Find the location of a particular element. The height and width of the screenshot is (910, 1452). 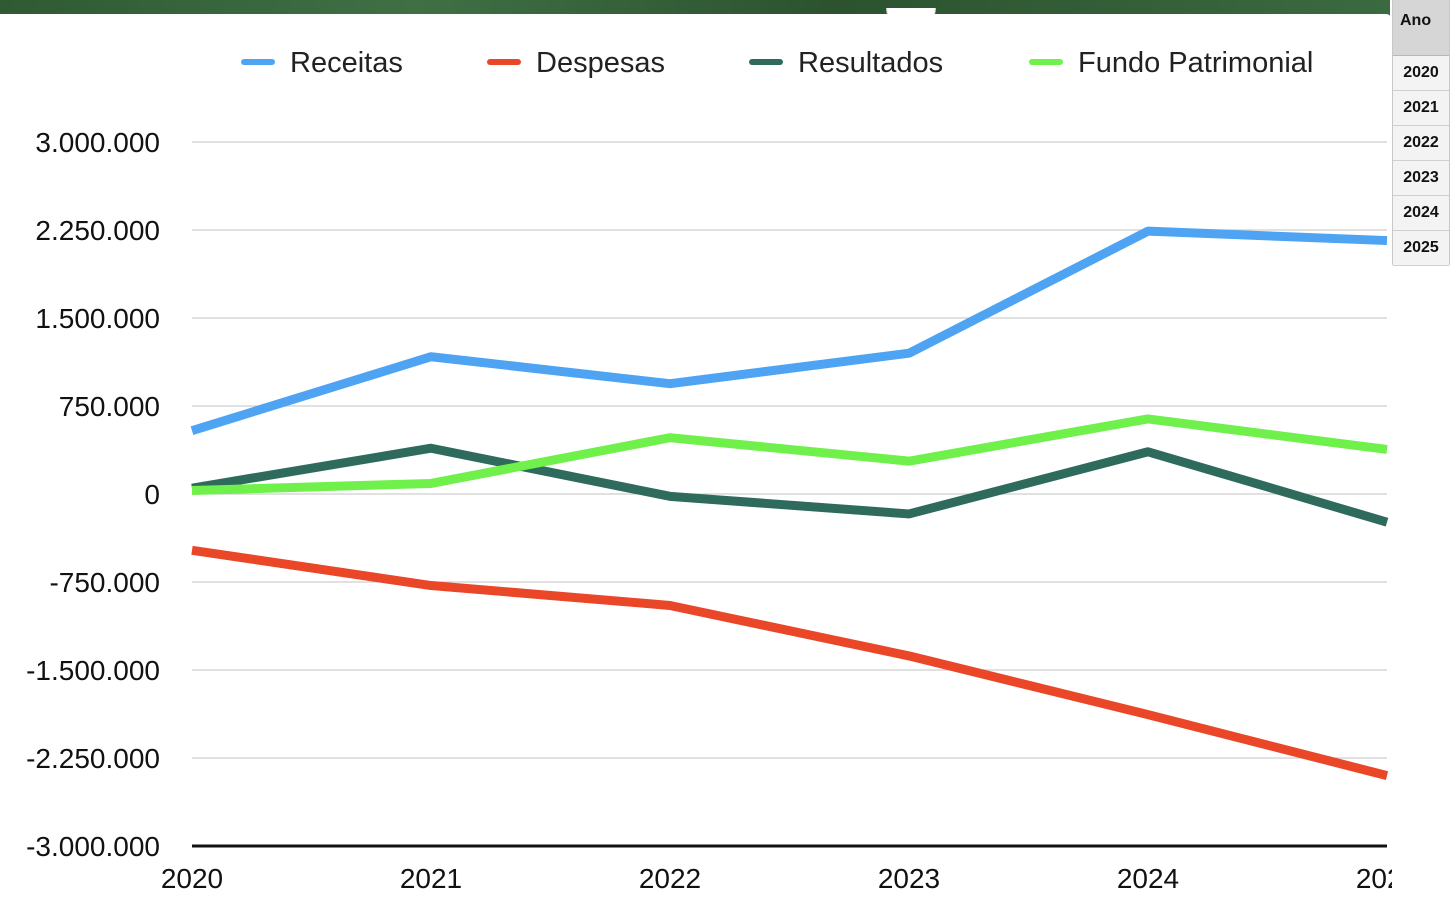

year-table-row: 2021 is located at coordinates (1421, 108).